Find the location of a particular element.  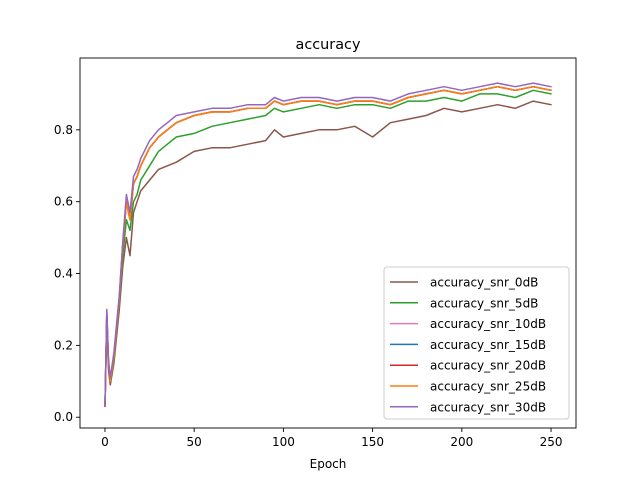

x-tick-label: 250 is located at coordinates (551, 442).